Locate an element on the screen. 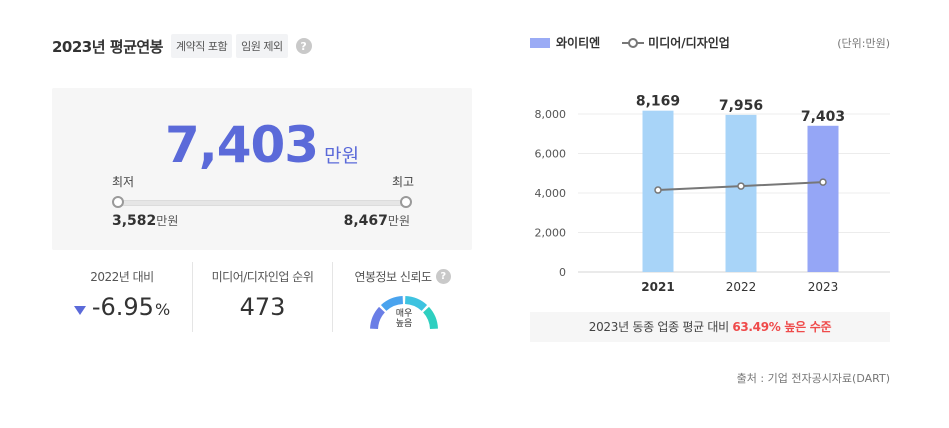 This screenshot has height=428, width=949. bar-2022 is located at coordinates (741, 193).